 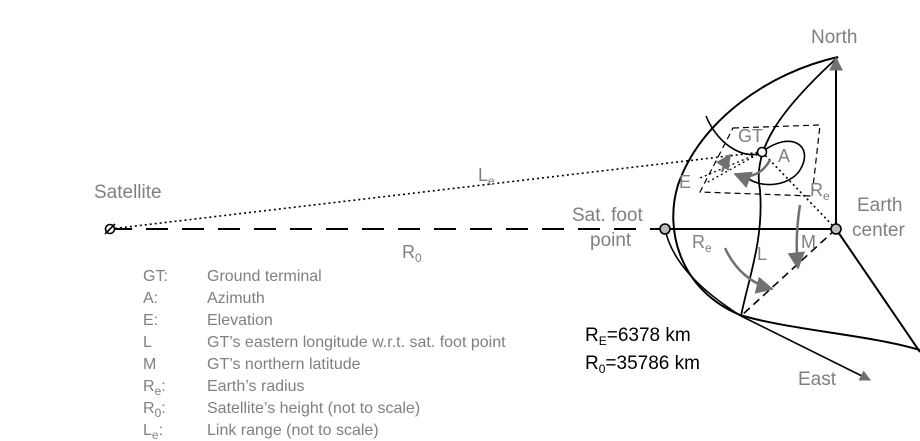 I want to click on tangent-plane, so click(x=760, y=160).